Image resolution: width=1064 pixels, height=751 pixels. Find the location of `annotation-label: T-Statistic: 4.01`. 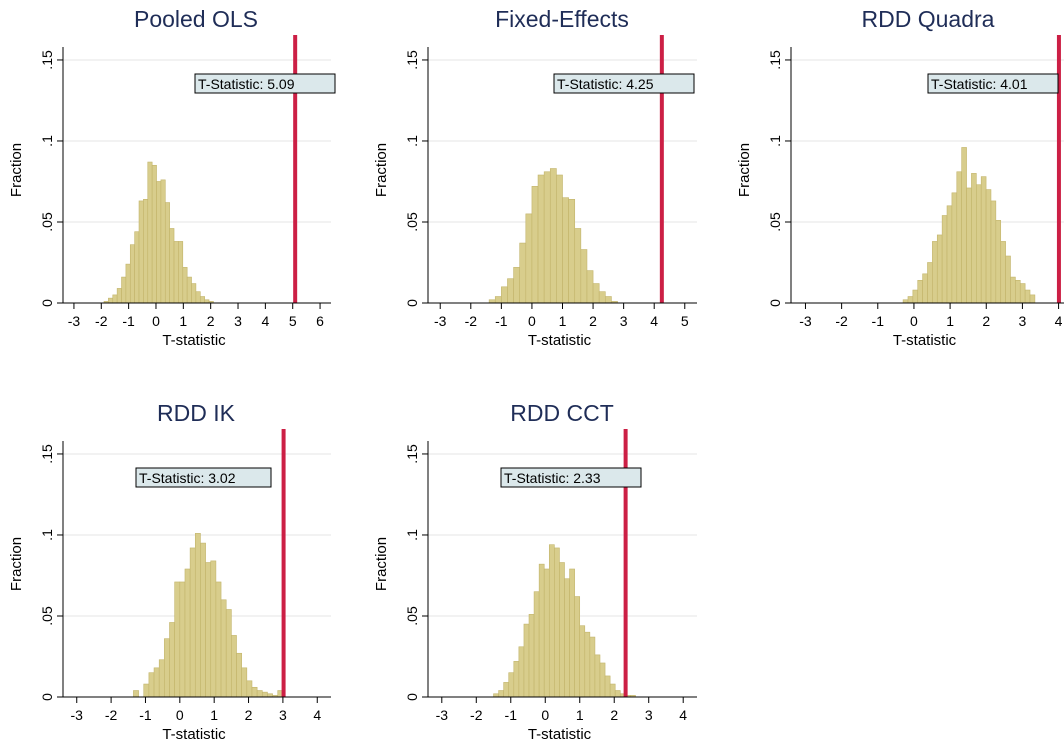

annotation-label: T-Statistic: 4.01 is located at coordinates (979, 84).